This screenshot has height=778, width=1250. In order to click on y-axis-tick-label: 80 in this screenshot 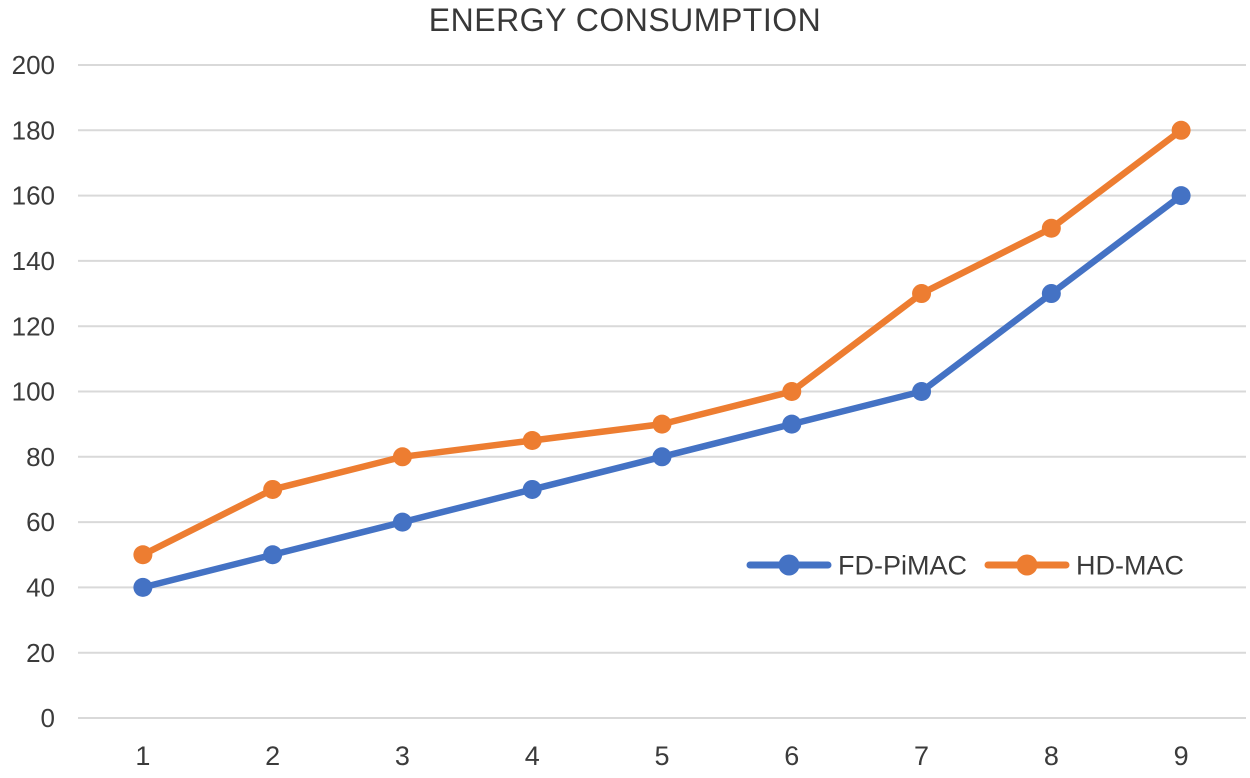, I will do `click(40, 457)`.